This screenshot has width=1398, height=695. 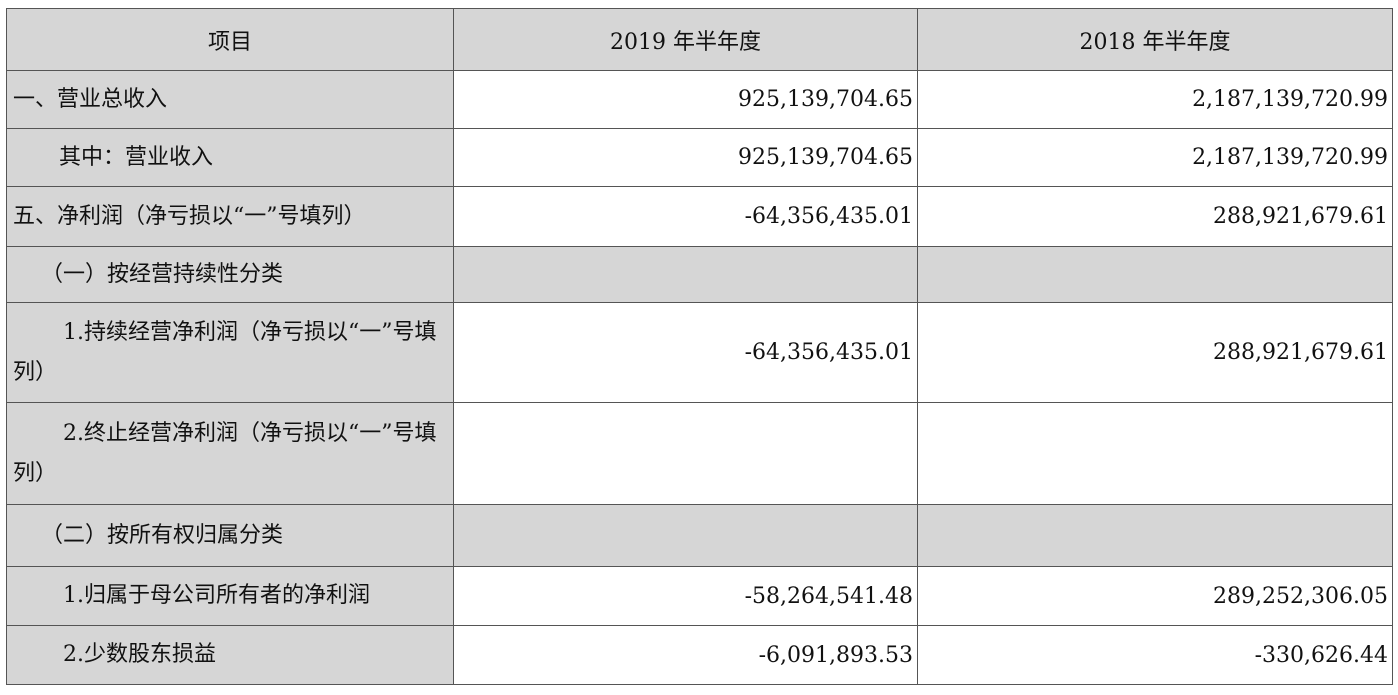 I want to click on row-label: 2.终止经营净利润（净亏损以“一”号填列）, so click(x=230, y=453).